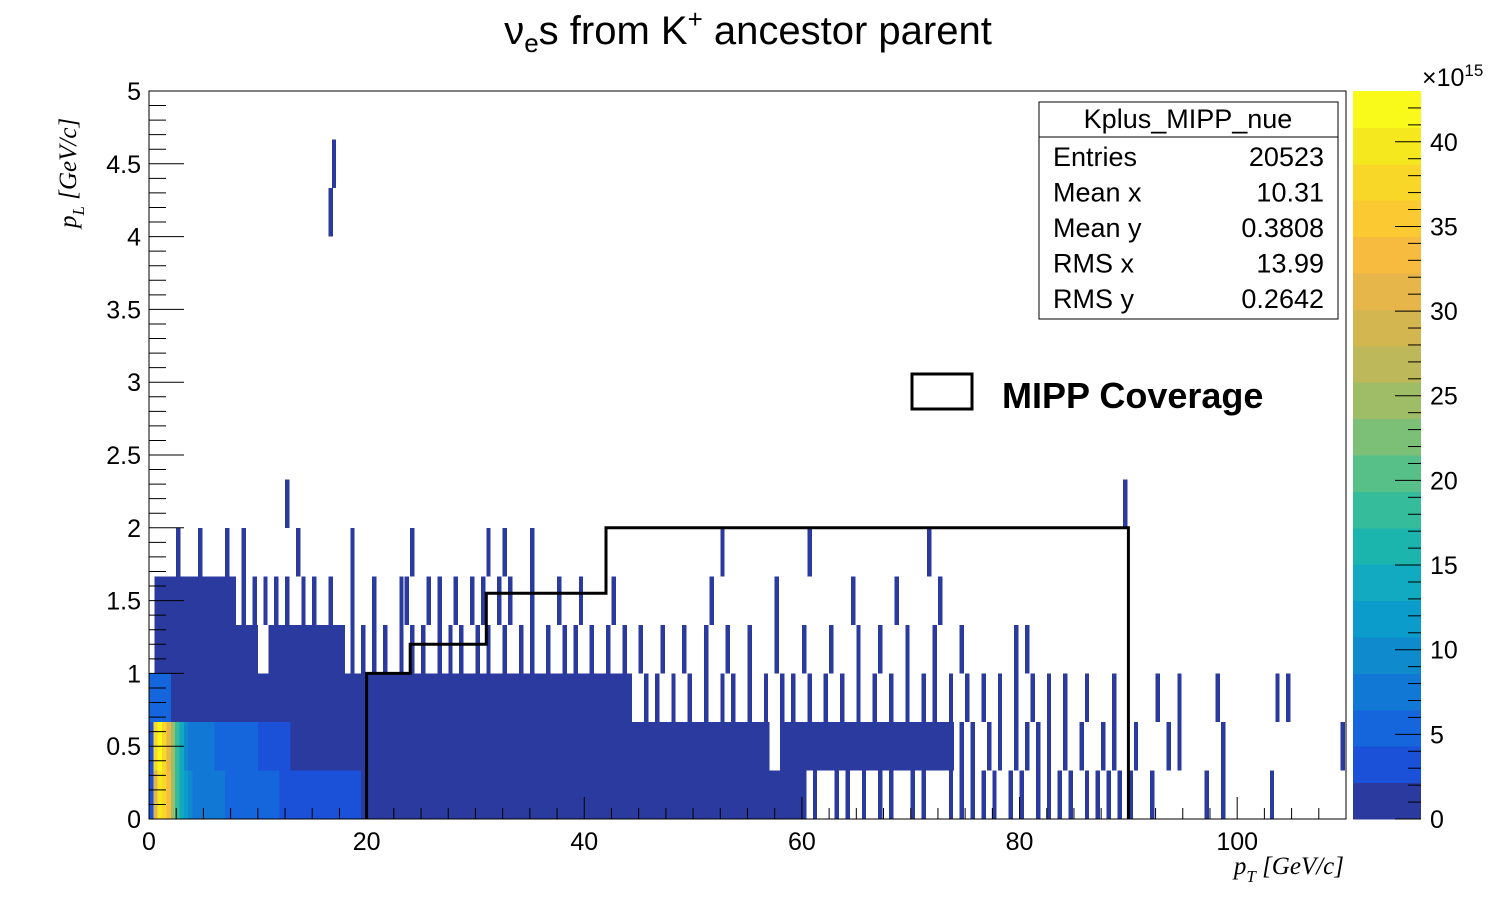  I want to click on title-nu: ν, so click(514, 31).